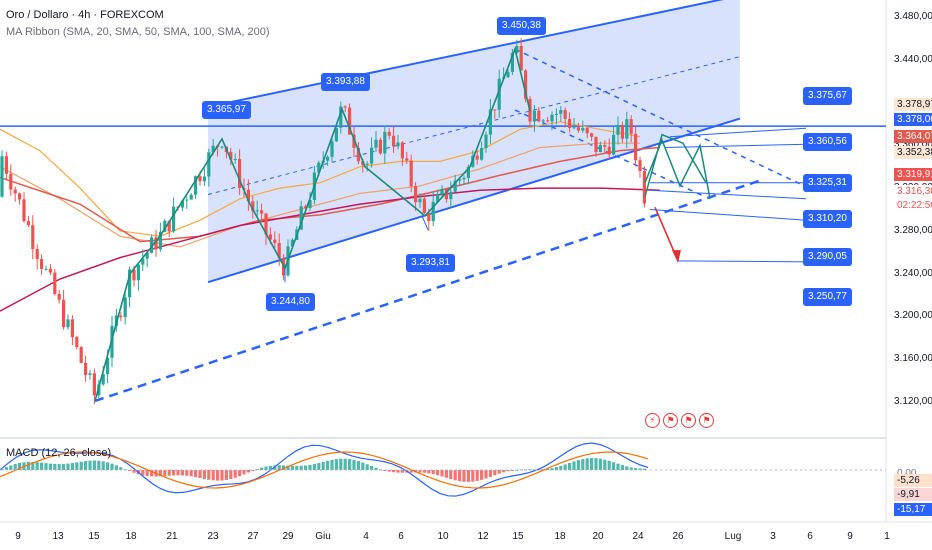  Describe the element at coordinates (827, 142) in the screenshot. I see `target-price-label: 3.360,56` at that location.